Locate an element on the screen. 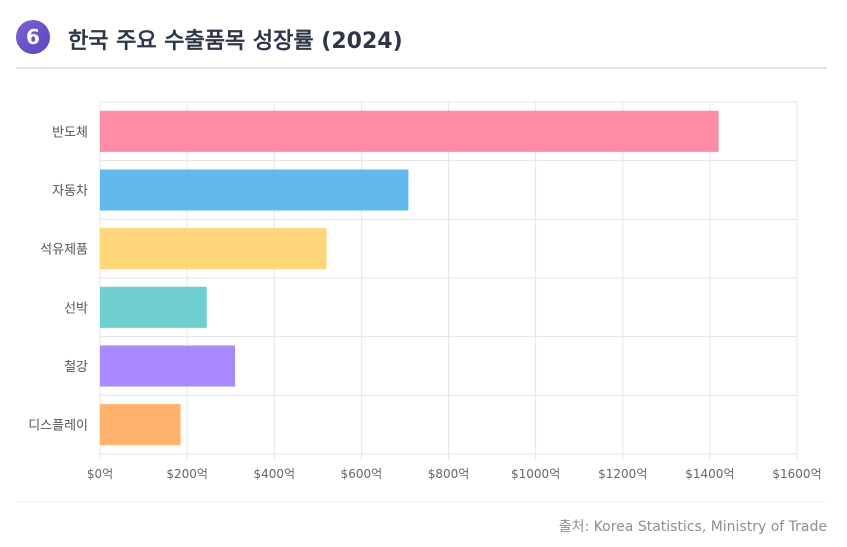 The width and height of the screenshot is (847, 547). x-tick-label: $600억 is located at coordinates (362, 474).